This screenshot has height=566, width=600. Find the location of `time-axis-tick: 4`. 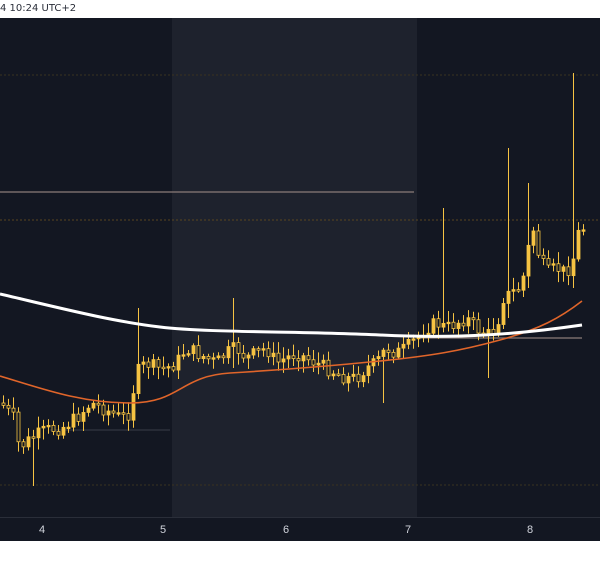

time-axis-tick: 4 is located at coordinates (42, 530).